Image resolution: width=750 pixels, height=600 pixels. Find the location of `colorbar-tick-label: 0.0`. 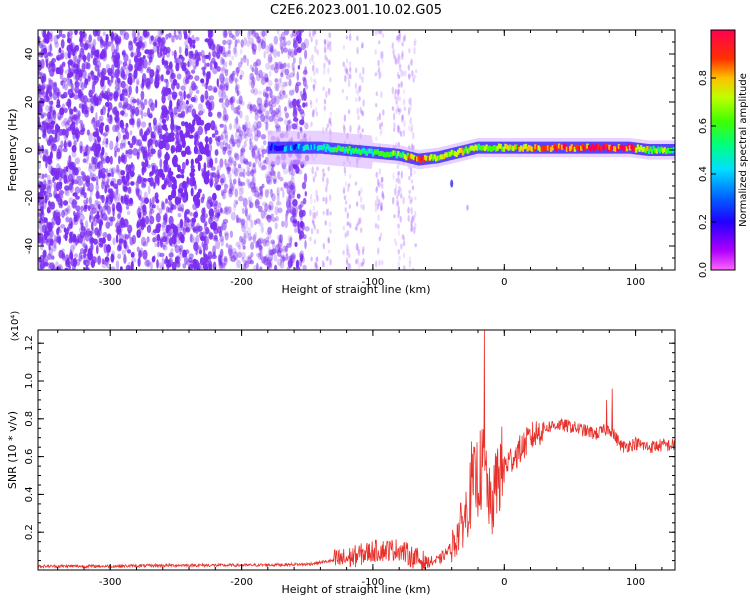

colorbar-tick-label: 0.0 is located at coordinates (703, 270).